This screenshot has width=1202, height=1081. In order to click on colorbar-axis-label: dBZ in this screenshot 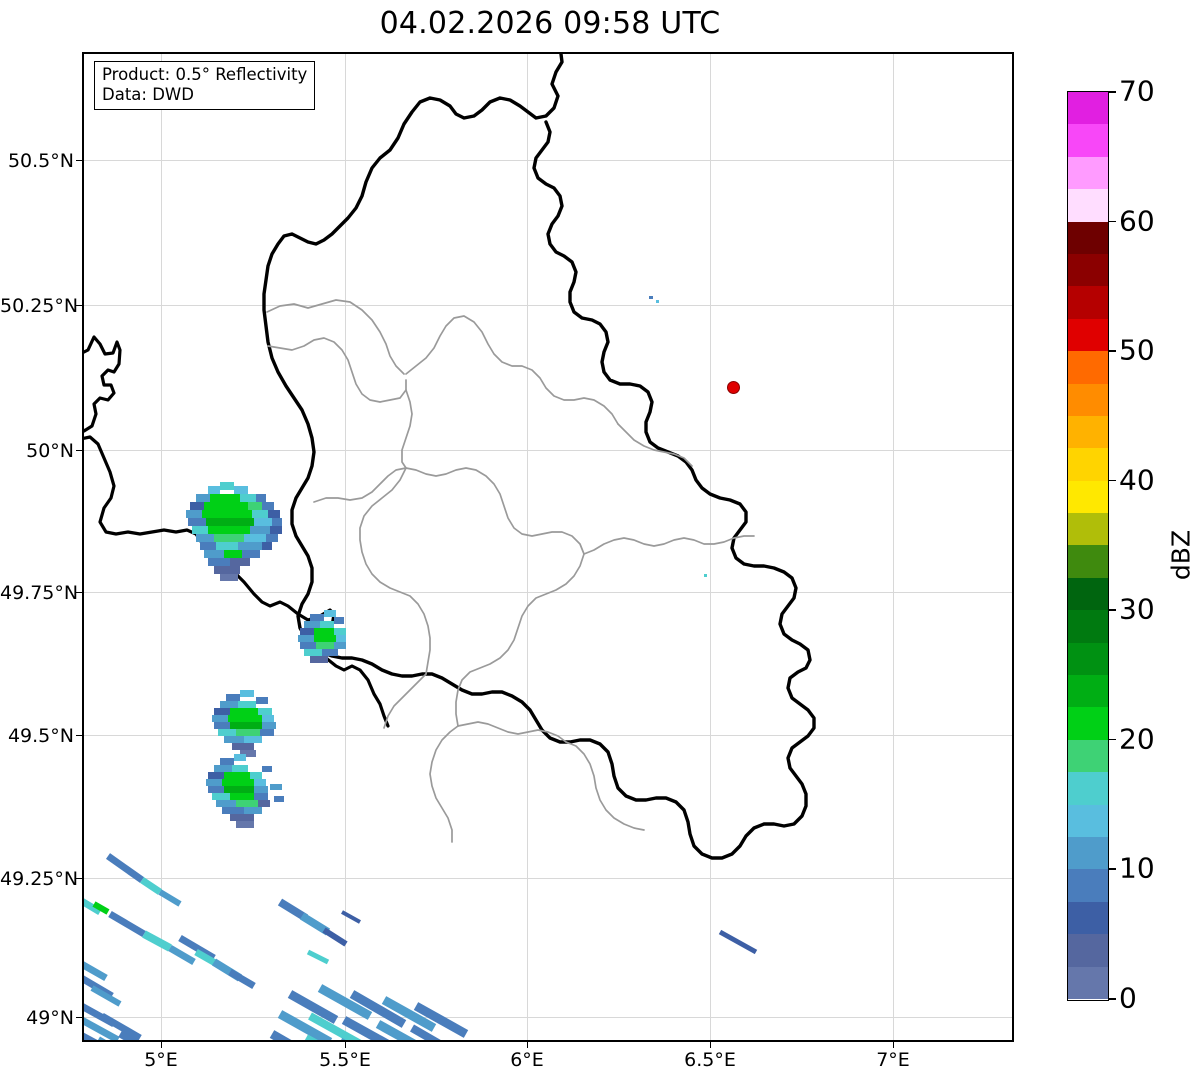, I will do `click(1181, 555)`.